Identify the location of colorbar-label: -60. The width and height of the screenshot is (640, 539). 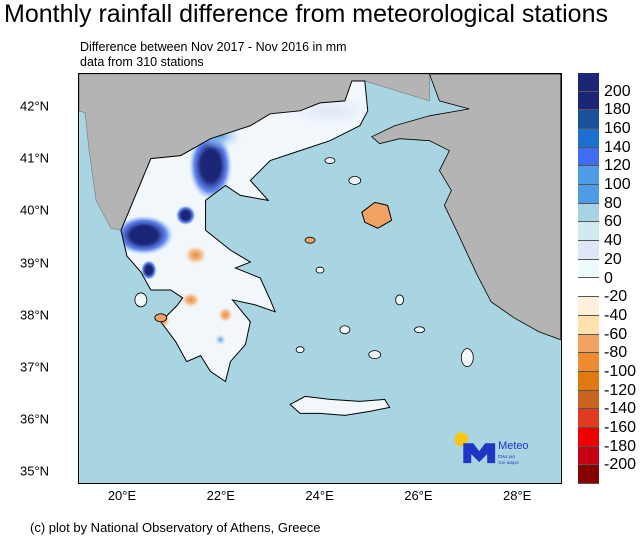
(616, 334).